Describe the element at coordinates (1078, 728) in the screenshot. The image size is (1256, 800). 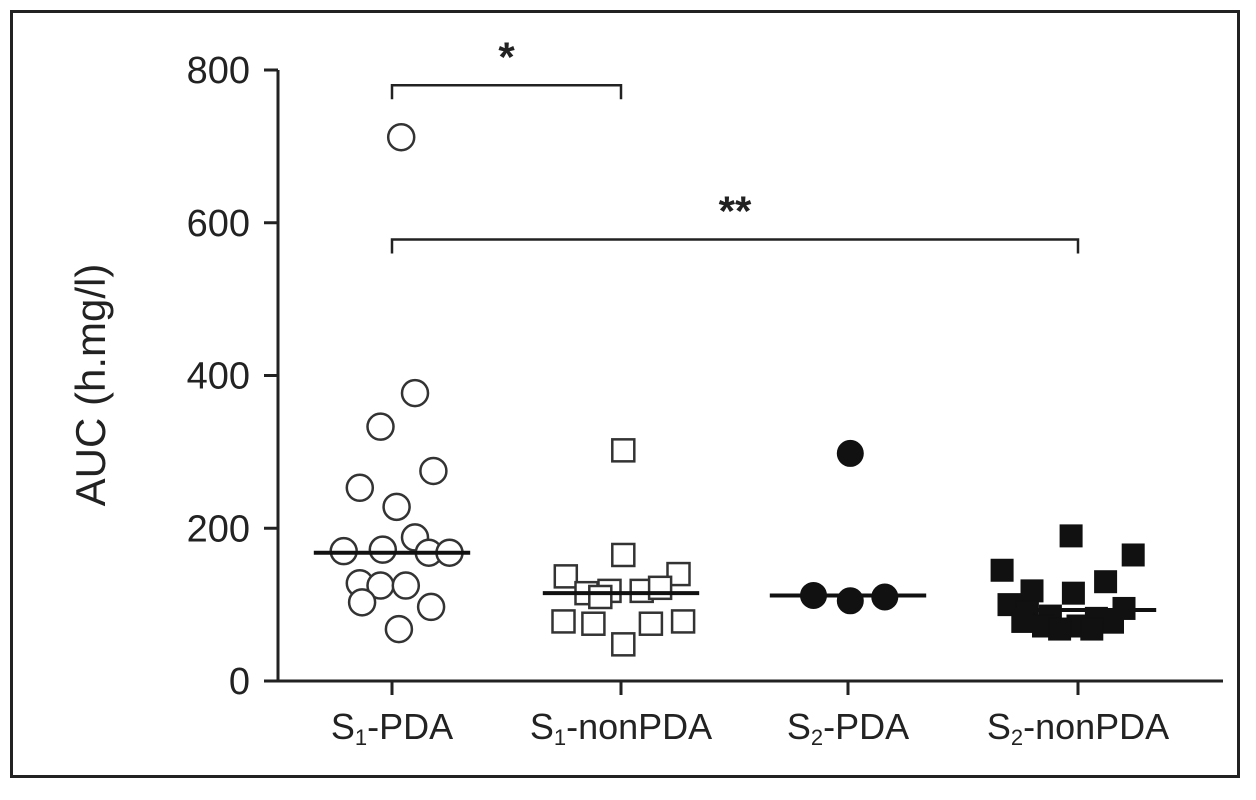
I see `category-label: S2-nonPDA` at that location.